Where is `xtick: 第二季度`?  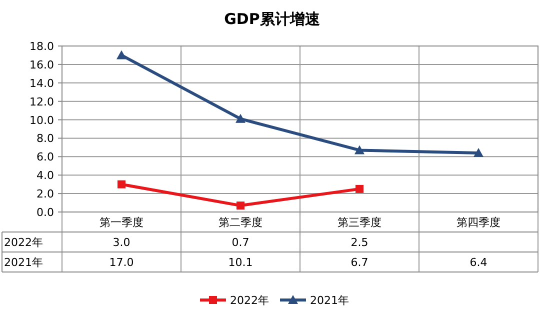
xtick: 第二季度 is located at coordinates (240, 222).